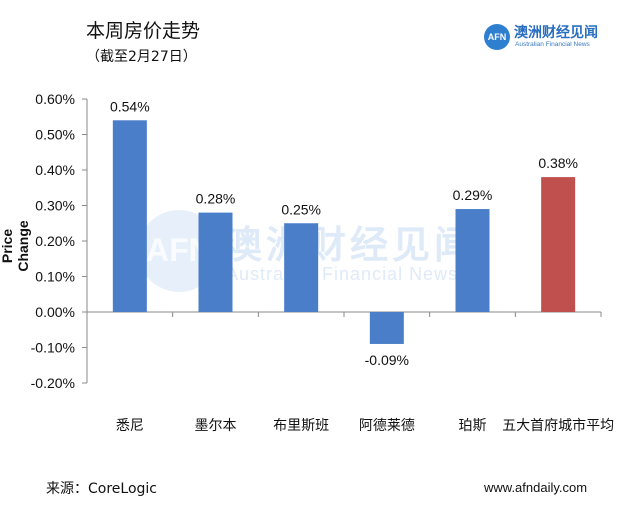  What do you see at coordinates (473, 195) in the screenshot?
I see `data-label: 0.29%` at bounding box center [473, 195].